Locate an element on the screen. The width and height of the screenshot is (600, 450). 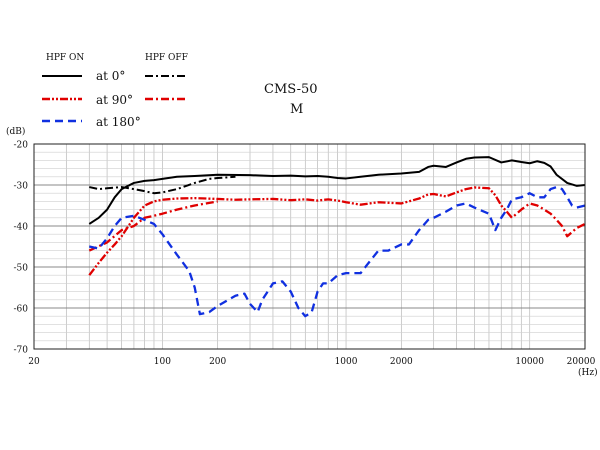
legend-label-90: at 90° is located at coordinates (114, 100).